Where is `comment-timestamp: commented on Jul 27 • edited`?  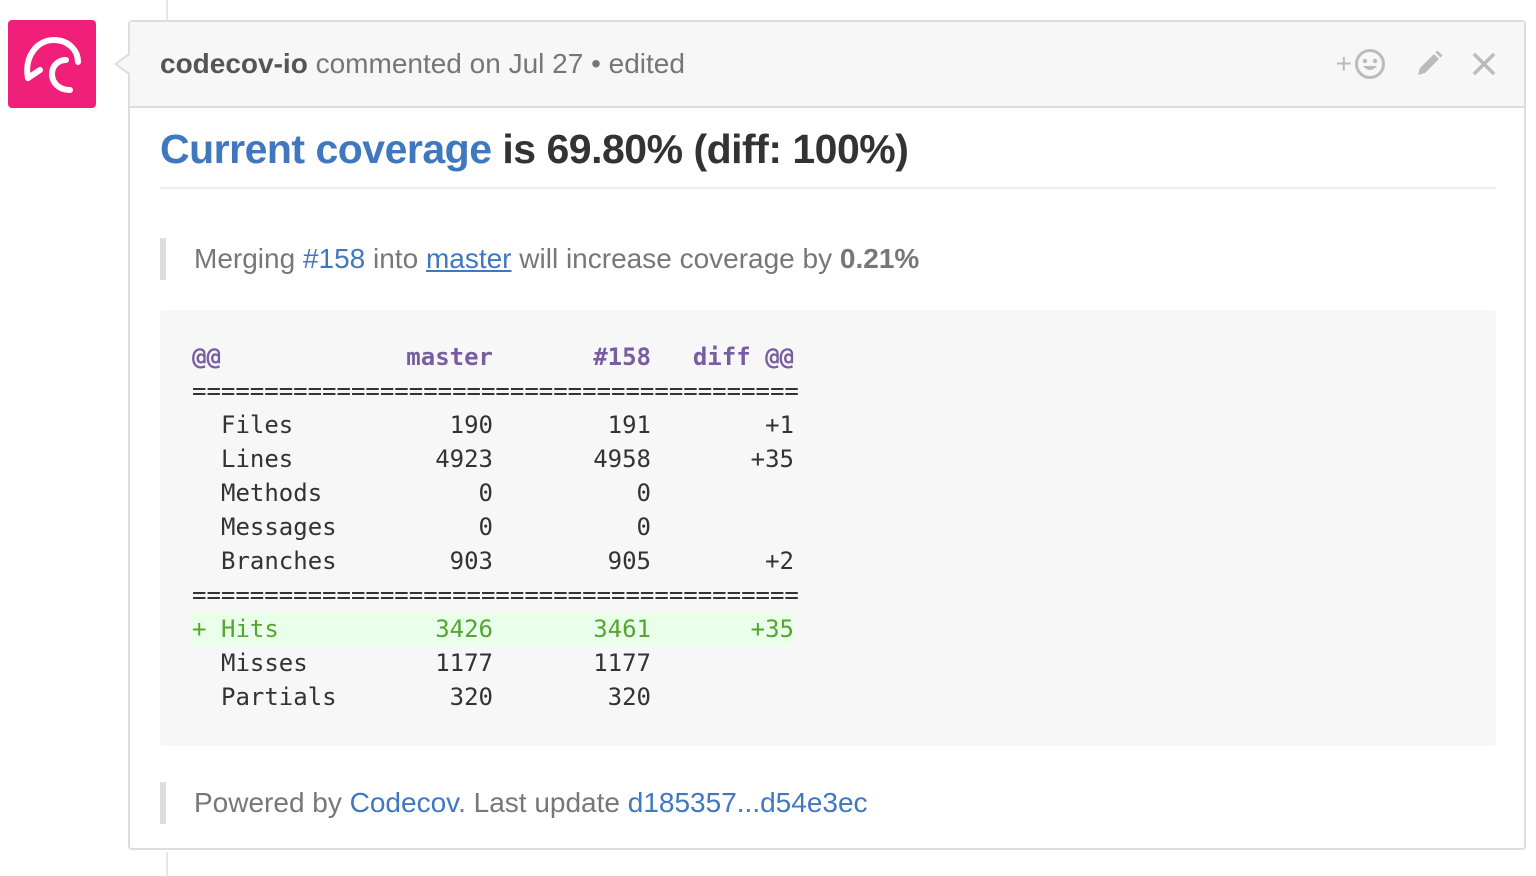
comment-timestamp: commented on Jul 27 • edited is located at coordinates (496, 63).